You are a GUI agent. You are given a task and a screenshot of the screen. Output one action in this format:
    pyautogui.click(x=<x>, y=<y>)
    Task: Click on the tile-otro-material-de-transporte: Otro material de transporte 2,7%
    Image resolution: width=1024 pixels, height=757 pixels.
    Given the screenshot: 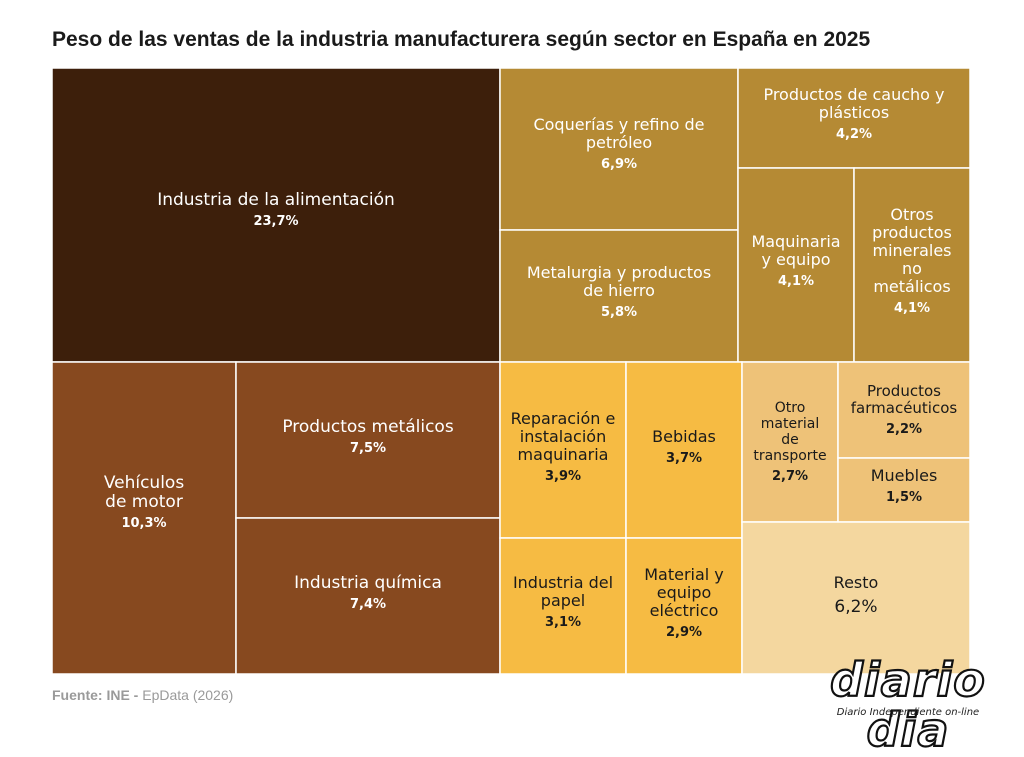 What is the action you would take?
    pyautogui.click(x=790, y=442)
    